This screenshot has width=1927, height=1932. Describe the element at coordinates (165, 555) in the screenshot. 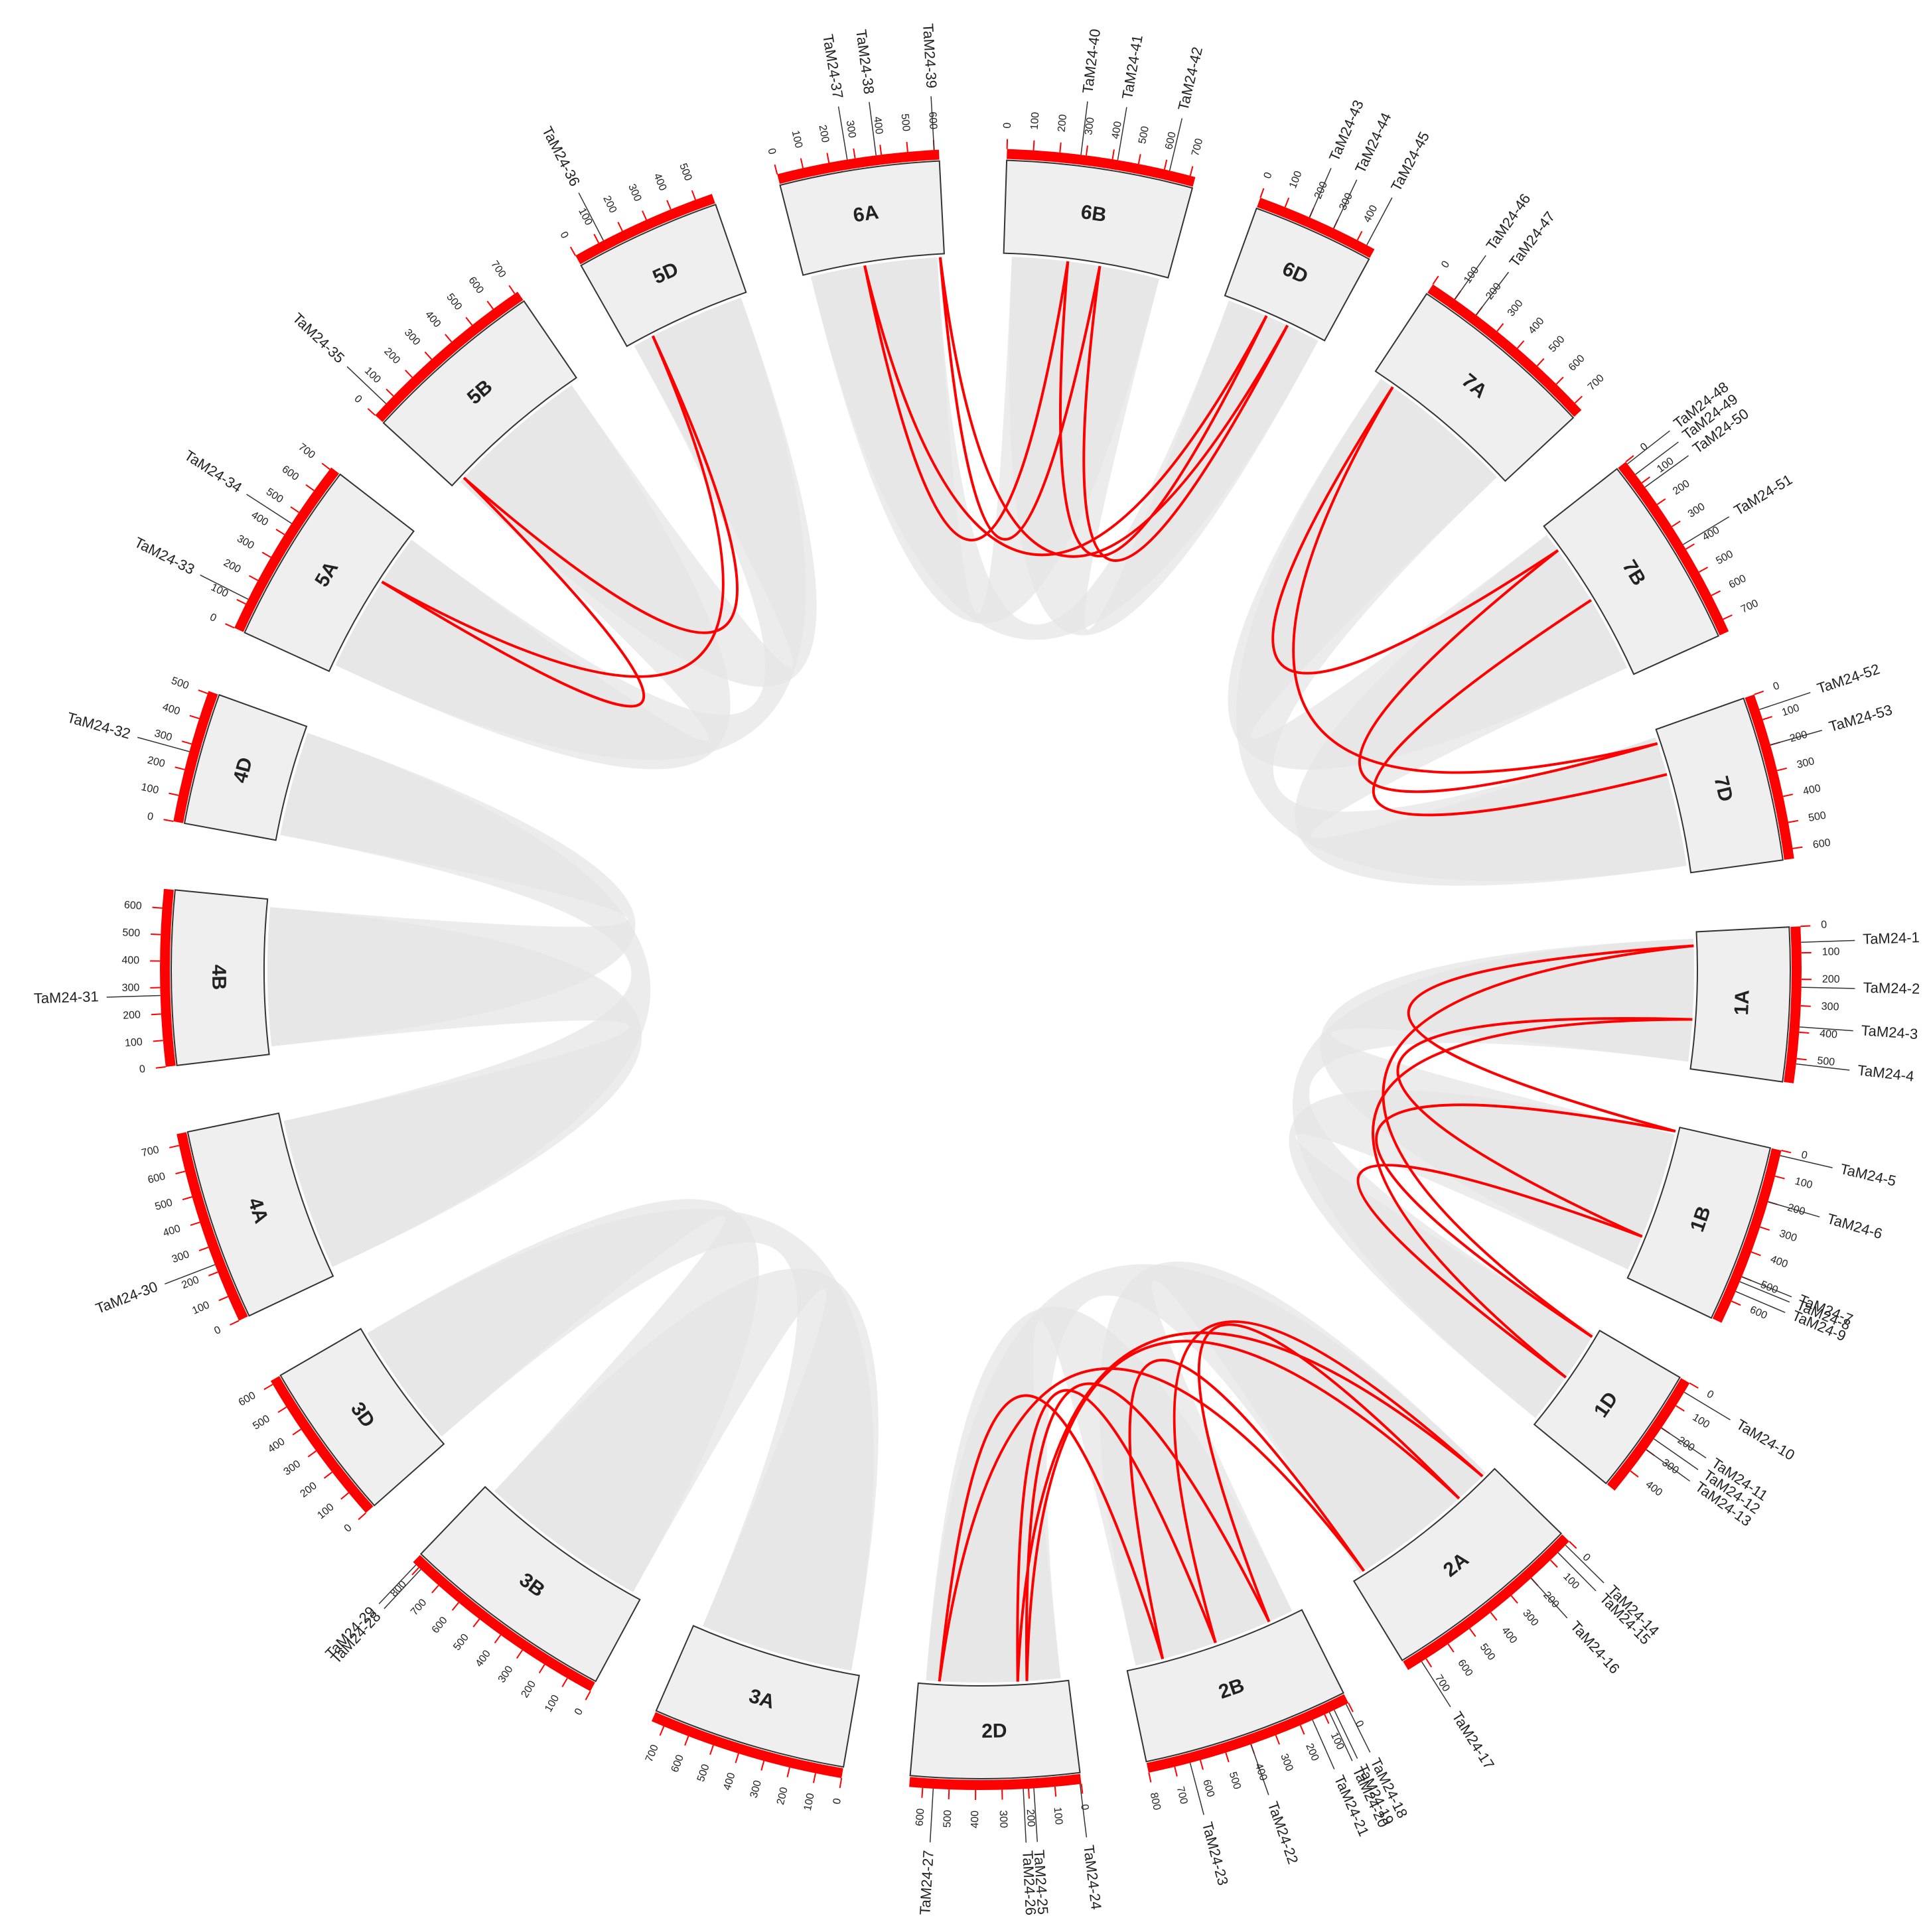

I see `gene-label: TaM24-33` at that location.